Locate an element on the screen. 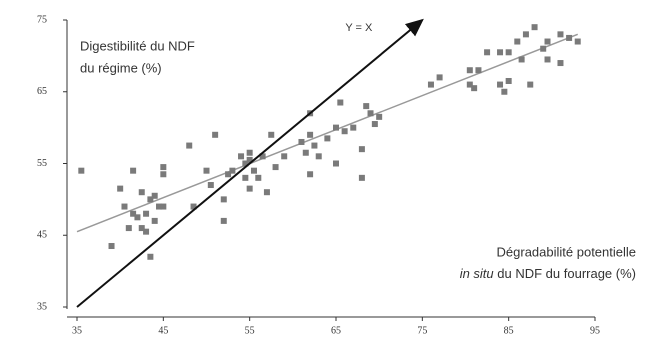  x-tick-label: 35 is located at coordinates (77, 330).